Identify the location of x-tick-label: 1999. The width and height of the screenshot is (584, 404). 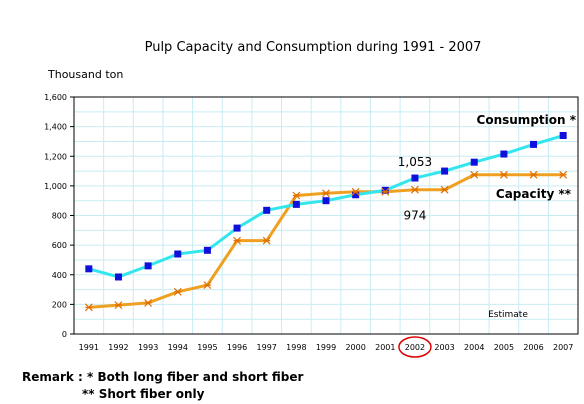
(326, 347).